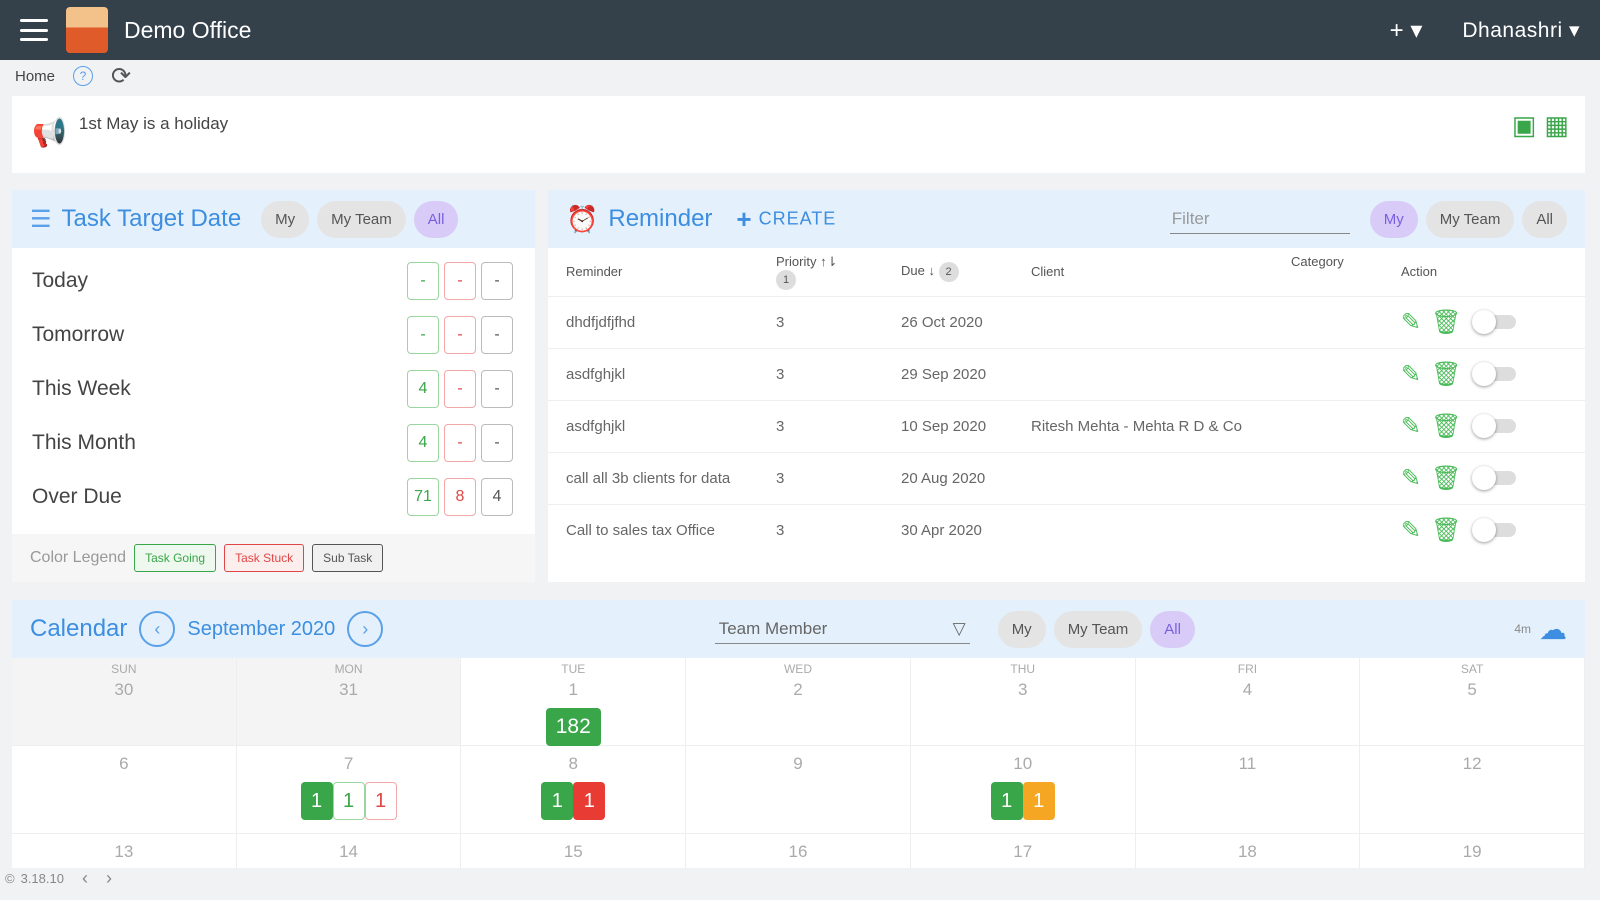  I want to click on prev-month-button: ‹, so click(157, 629).